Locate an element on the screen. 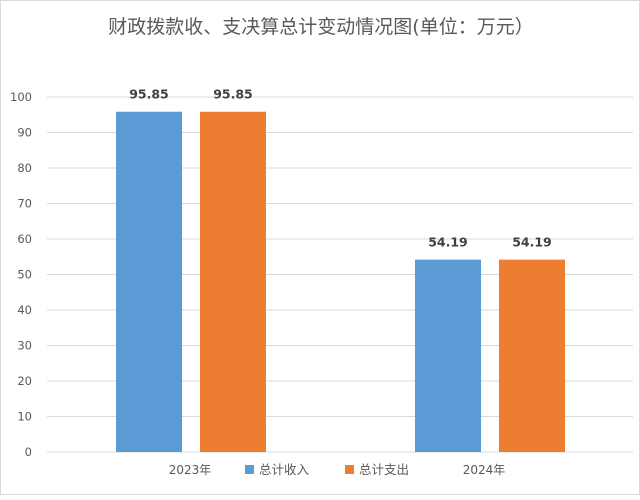  y-tick-label: 80 is located at coordinates (24, 168).